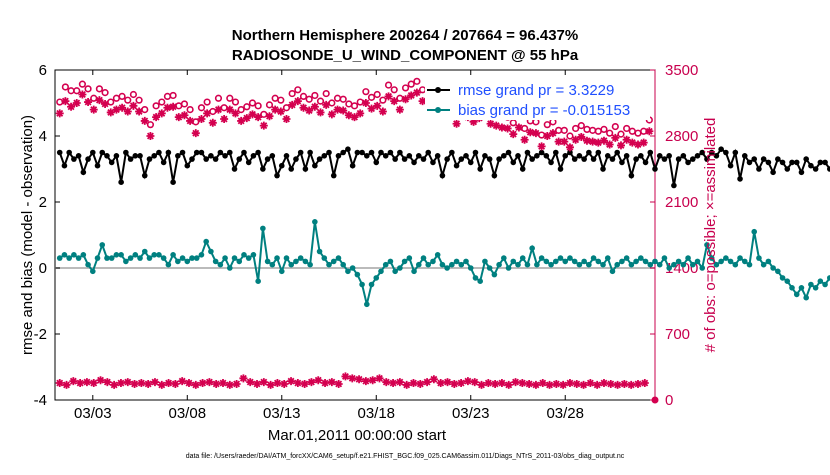 The image size is (830, 475). I want to click on x-tick-label: 03/13, so click(282, 413).